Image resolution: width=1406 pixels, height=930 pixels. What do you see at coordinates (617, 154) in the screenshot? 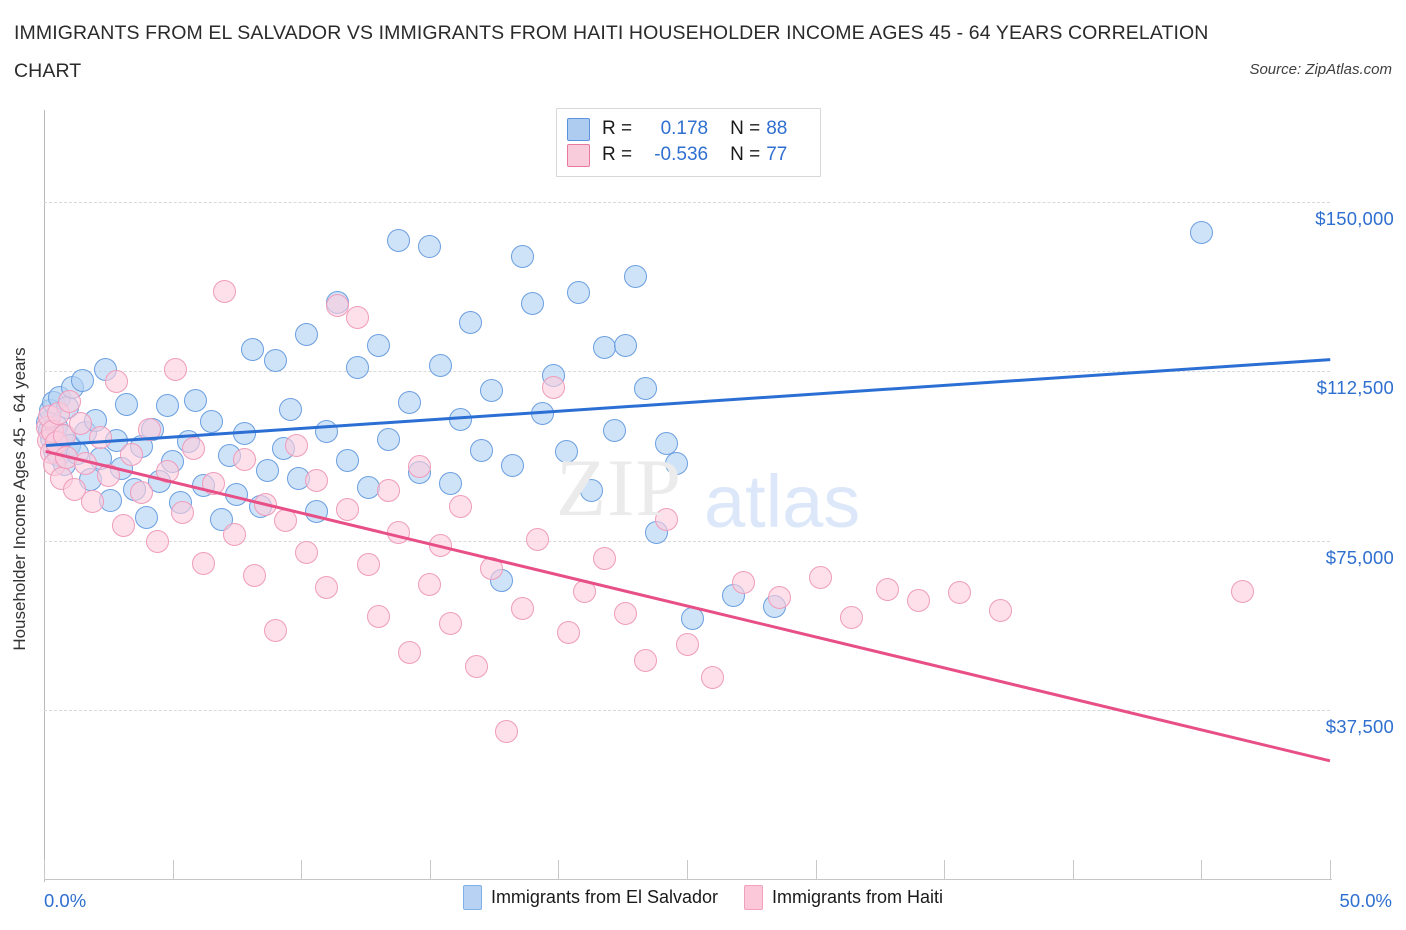
I see `pink-r-label: R =` at bounding box center [617, 154].